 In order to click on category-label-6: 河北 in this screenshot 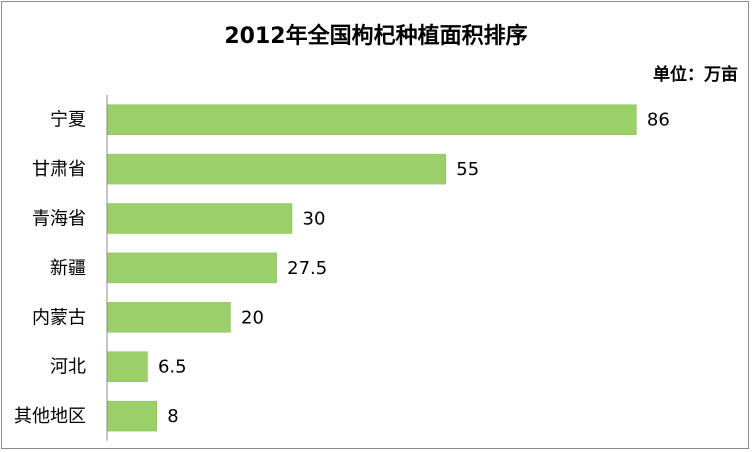, I will do `click(68, 367)`.